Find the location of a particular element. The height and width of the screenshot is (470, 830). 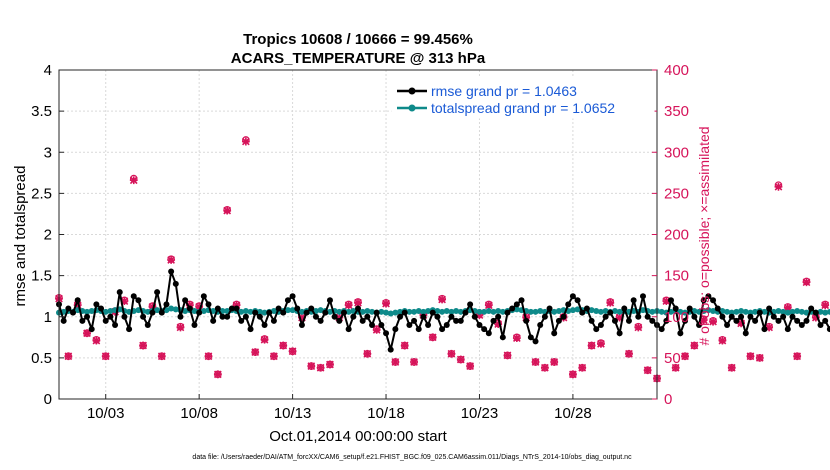

y-right-tick-label: 350 is located at coordinates (676, 111).